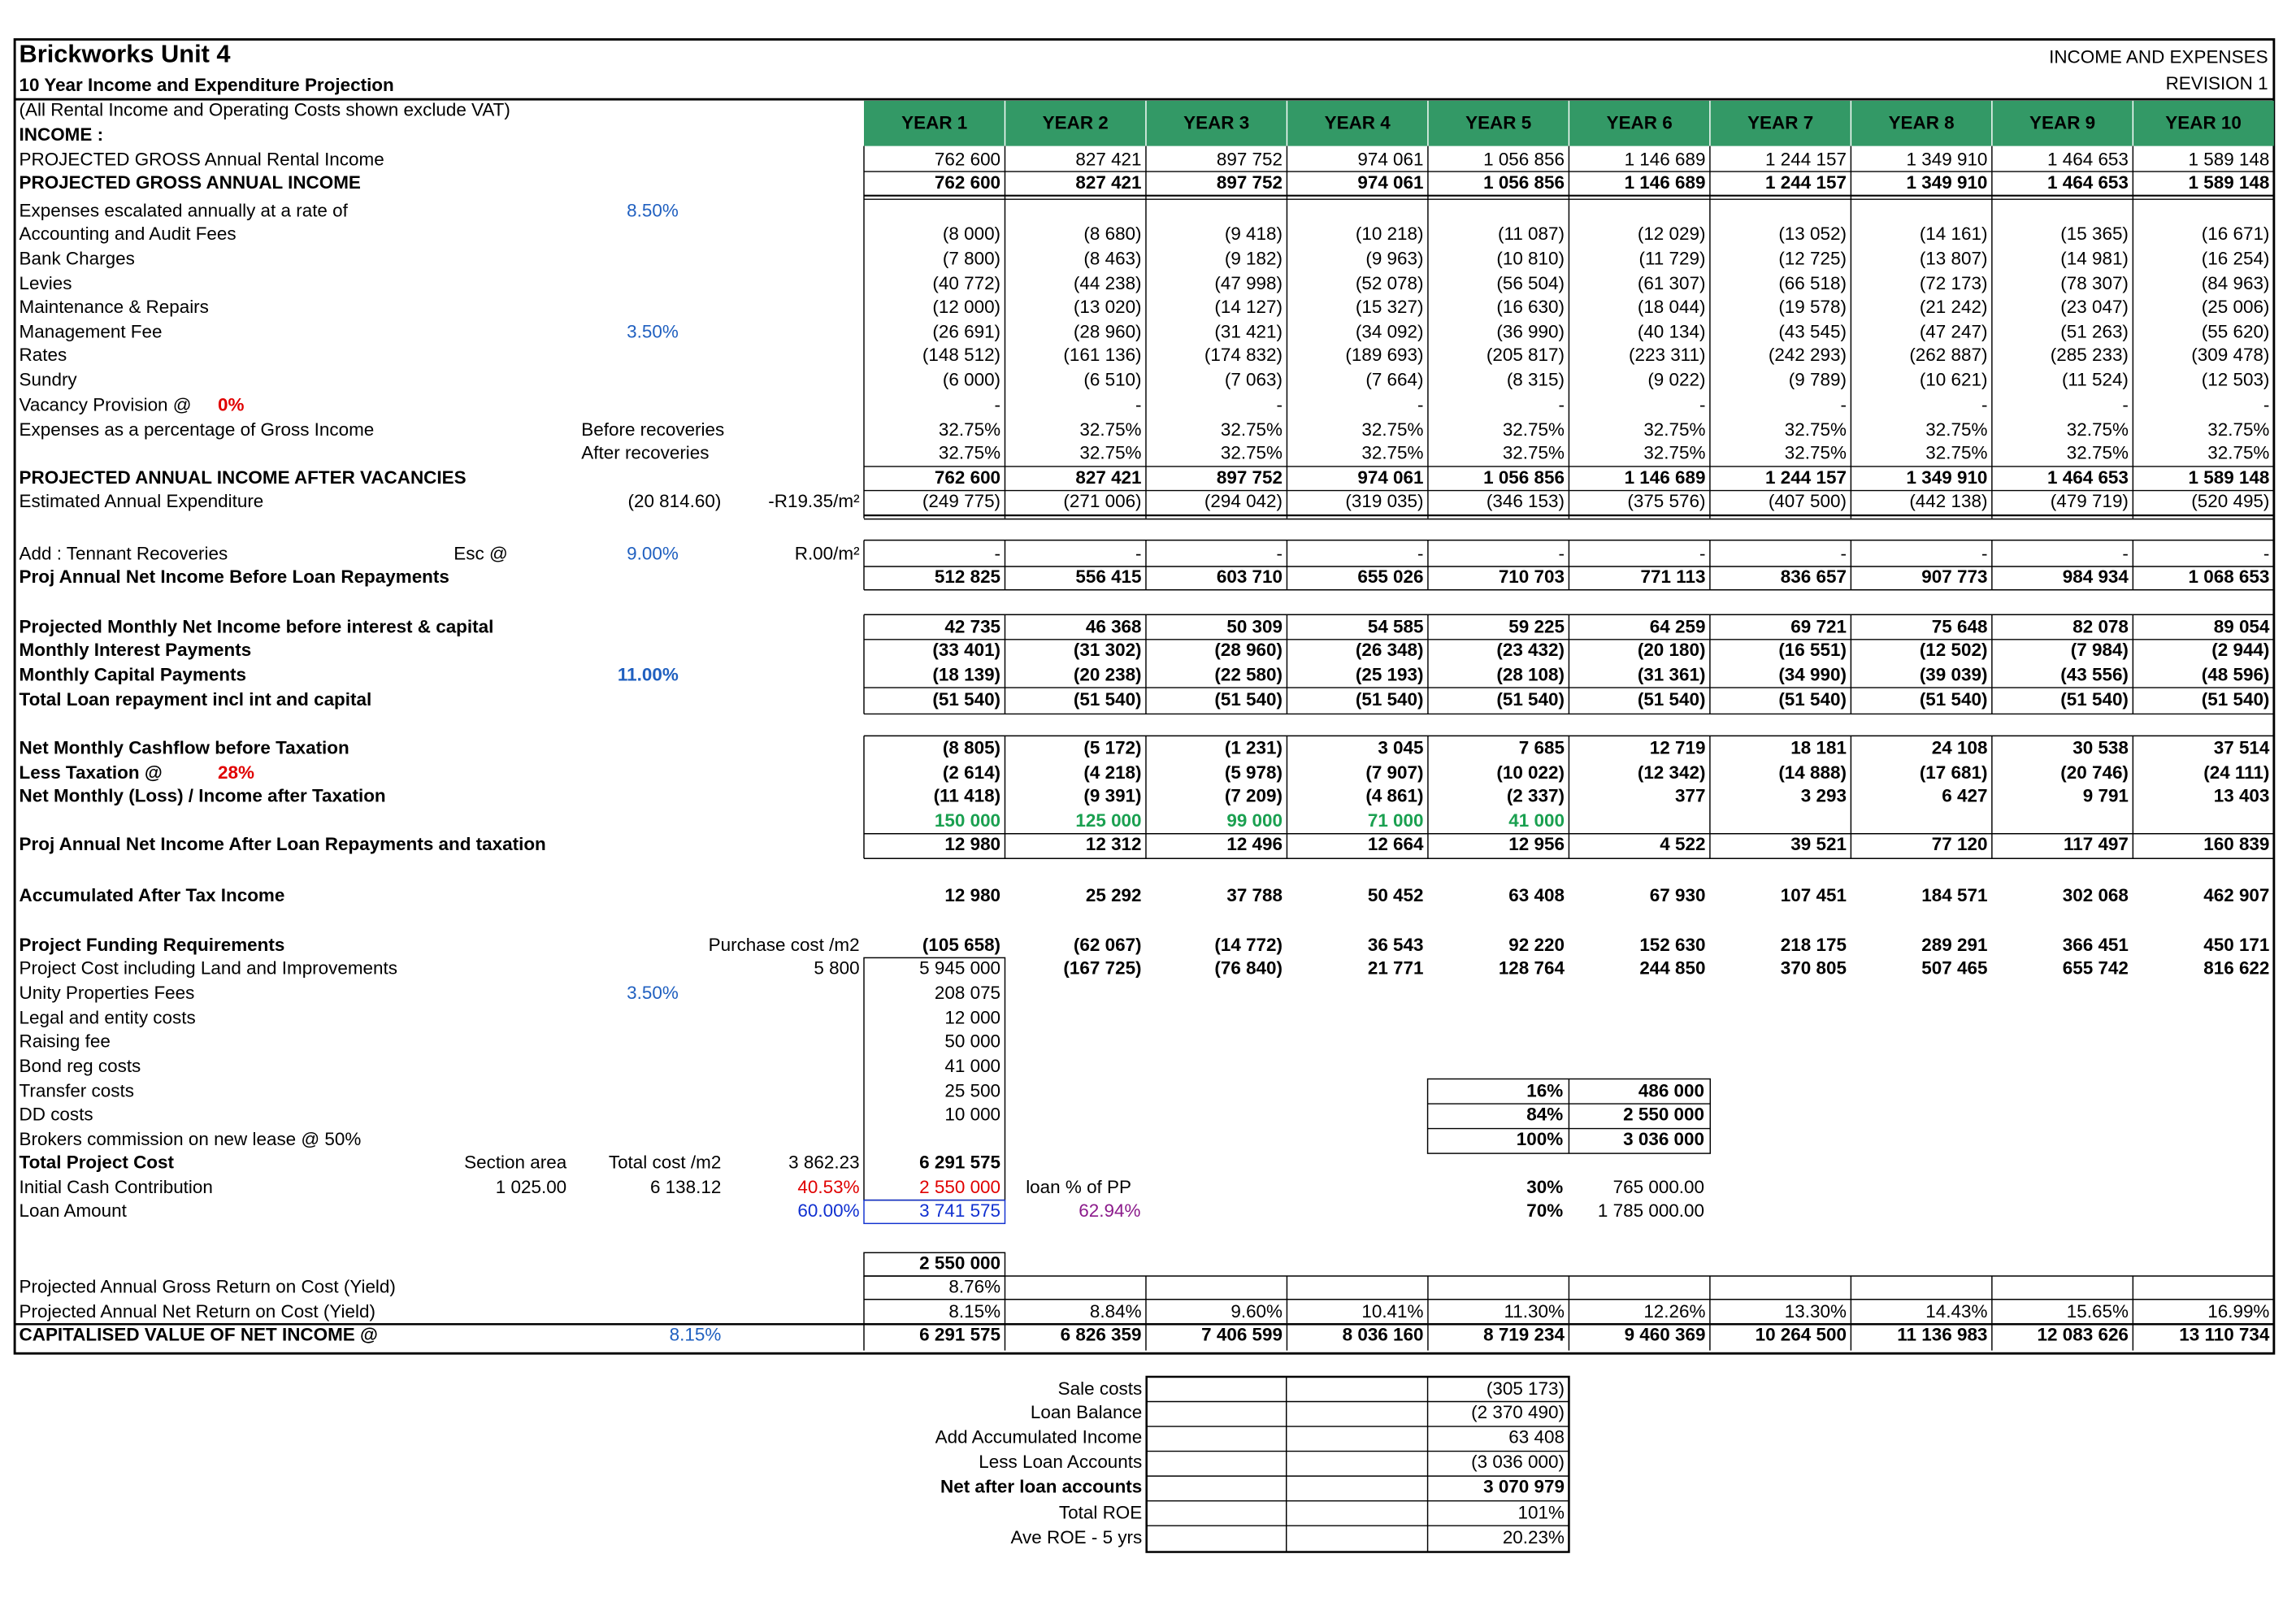 Image resolution: width=2296 pixels, height=1606 pixels. Describe the element at coordinates (1254, 796) in the screenshot. I see `cell-value: (7 209)` at that location.